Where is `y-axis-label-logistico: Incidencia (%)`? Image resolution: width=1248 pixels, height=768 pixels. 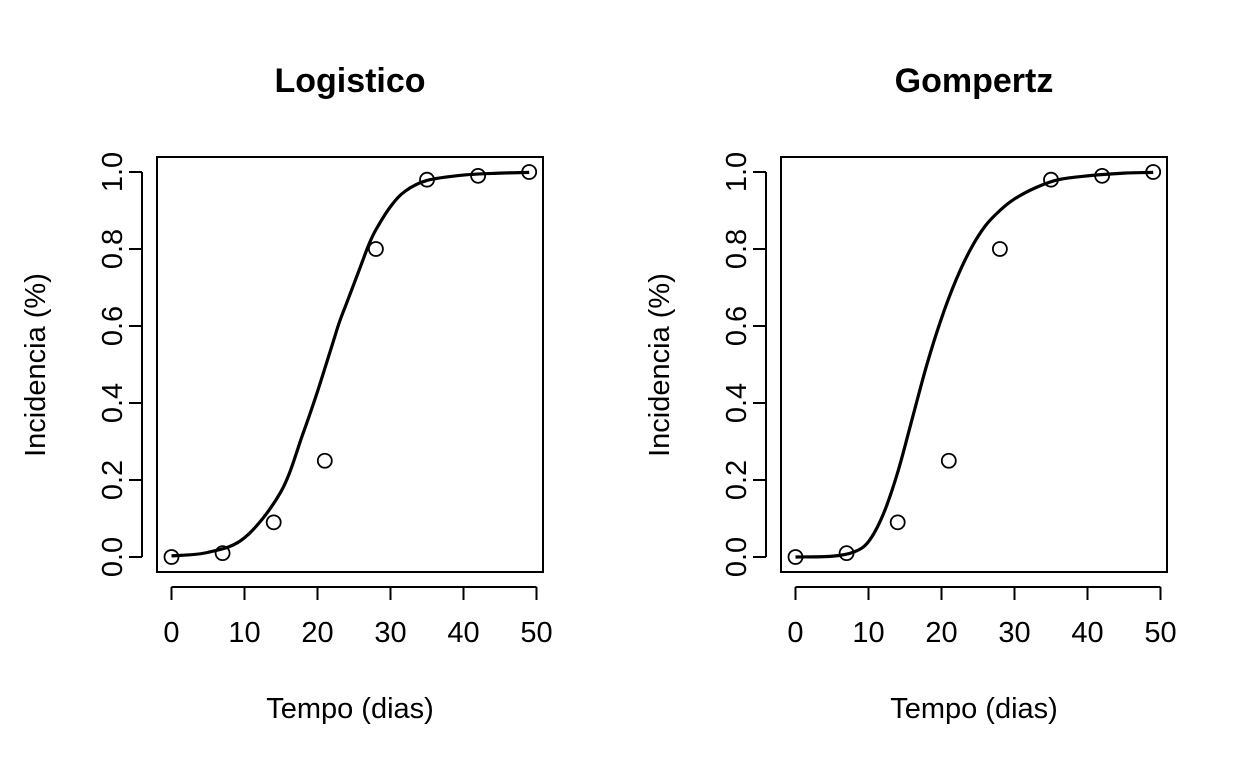
y-axis-label-logistico: Incidencia (%) is located at coordinates (36, 365).